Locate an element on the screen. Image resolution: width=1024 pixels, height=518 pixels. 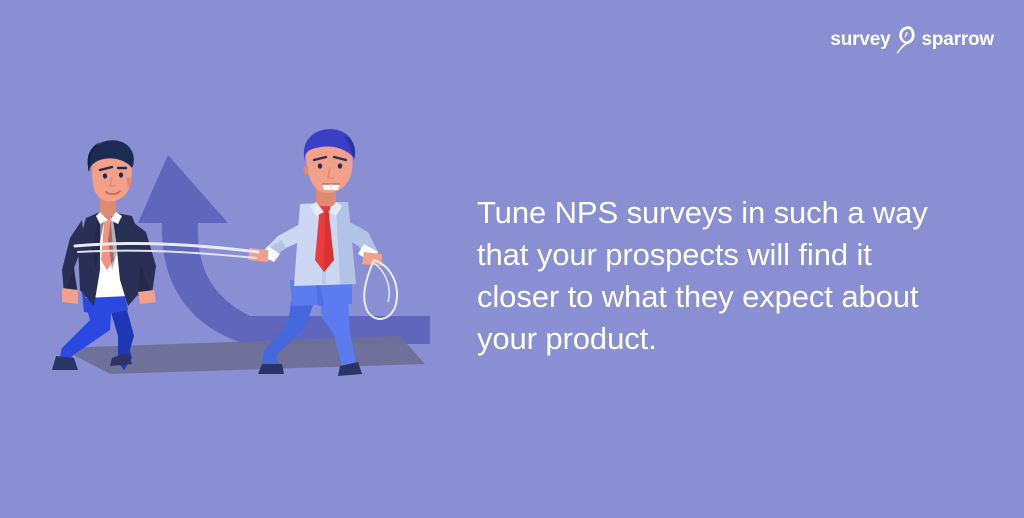
brand-logo: survey sparrow is located at coordinates (912, 39).